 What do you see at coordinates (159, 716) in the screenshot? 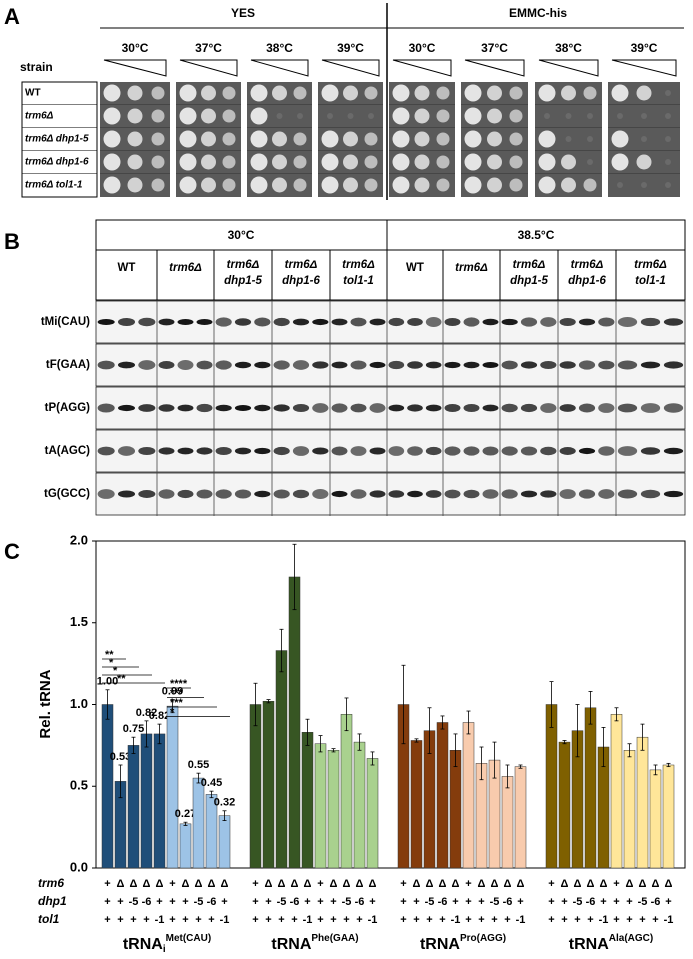
I see `value-label: 0.82` at bounding box center [159, 716].